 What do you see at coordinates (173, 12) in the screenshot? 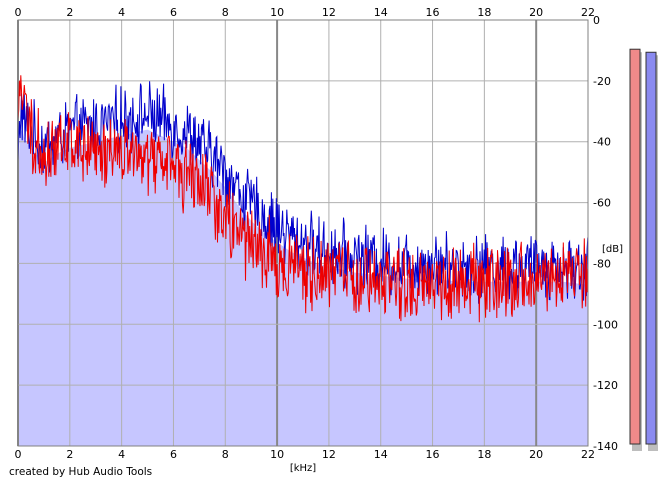
I see `x-tick-label-top: 6` at bounding box center [173, 12].